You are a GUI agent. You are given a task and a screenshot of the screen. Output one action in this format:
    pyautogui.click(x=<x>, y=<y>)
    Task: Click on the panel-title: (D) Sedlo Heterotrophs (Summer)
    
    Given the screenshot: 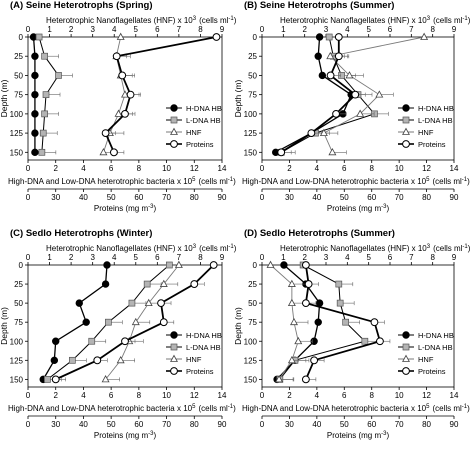 What is the action you would take?
    pyautogui.click(x=319, y=233)
    